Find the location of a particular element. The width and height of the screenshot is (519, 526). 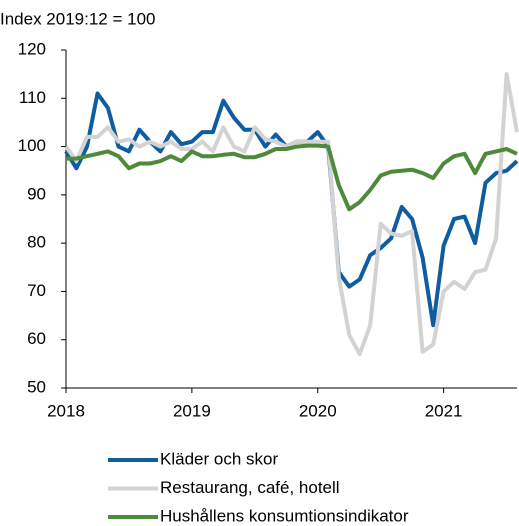

y-tick-label: 70 is located at coordinates (36, 290).